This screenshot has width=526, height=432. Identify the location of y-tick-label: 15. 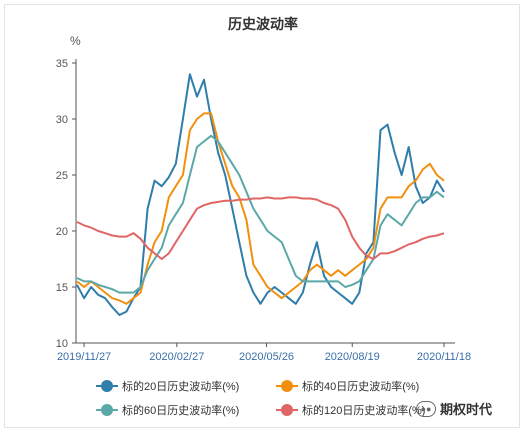
(62, 288).